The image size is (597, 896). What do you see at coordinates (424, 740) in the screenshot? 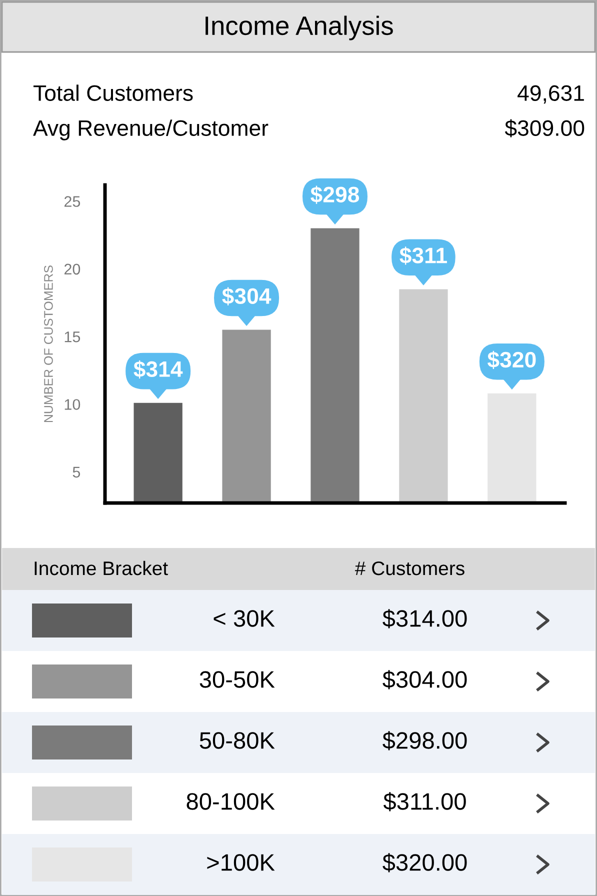
I see `text: $298.00` at bounding box center [424, 740].